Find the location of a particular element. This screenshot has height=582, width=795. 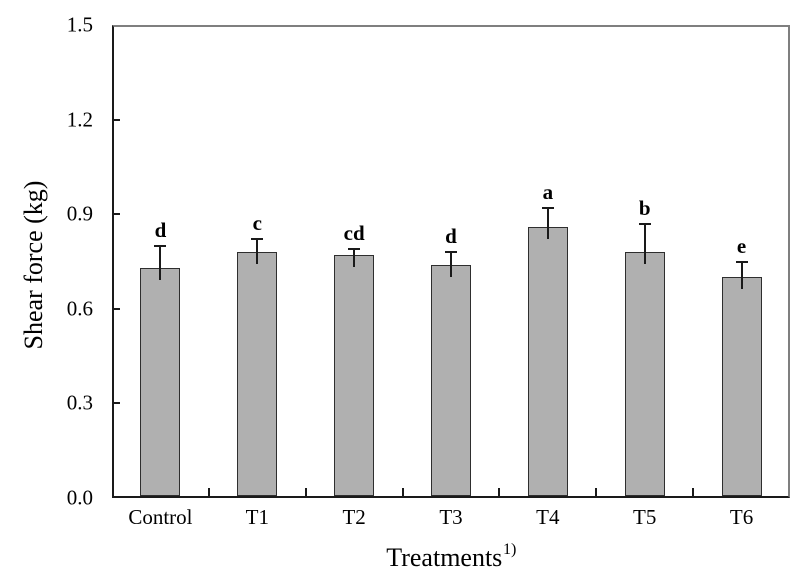

error-bar-cap-t3 is located at coordinates (451, 252).